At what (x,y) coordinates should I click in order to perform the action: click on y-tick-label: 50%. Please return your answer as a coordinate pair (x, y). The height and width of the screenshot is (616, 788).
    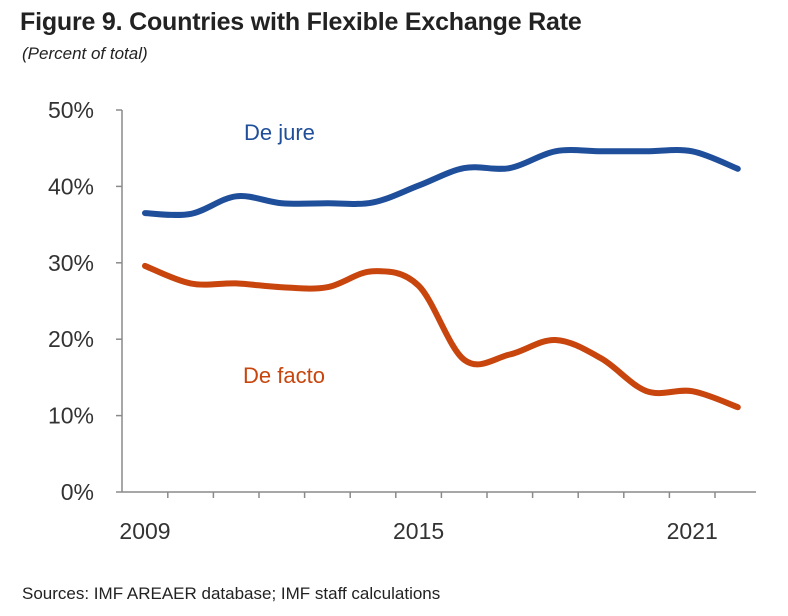
    Looking at the image, I should click on (71, 110).